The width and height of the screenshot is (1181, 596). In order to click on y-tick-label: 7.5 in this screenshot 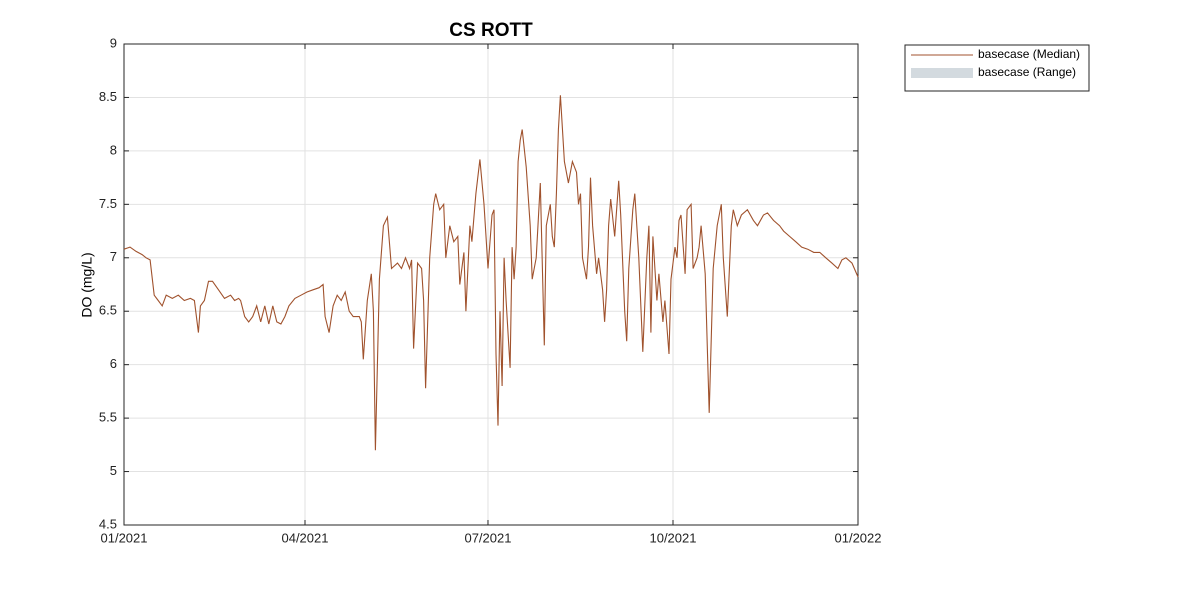, I will do `click(108, 203)`.